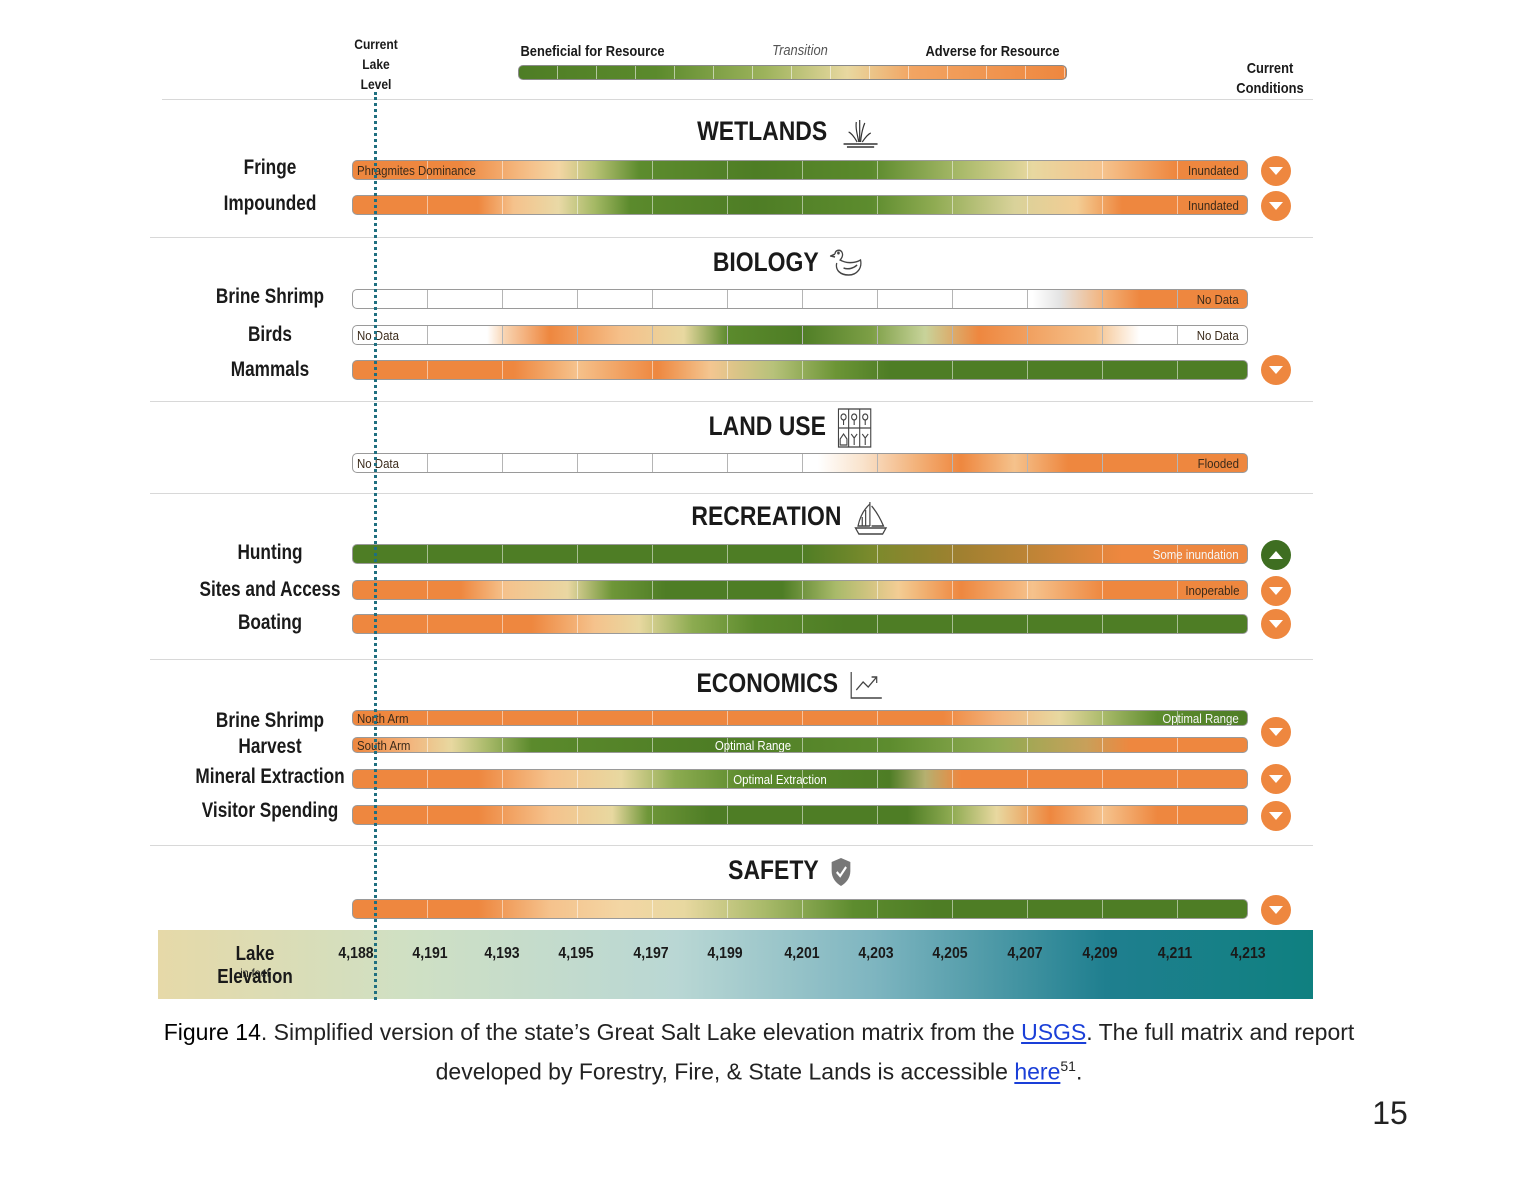 The image size is (1518, 1188). What do you see at coordinates (1248, 953) in the screenshot?
I see `elevation-tick: 4,213` at bounding box center [1248, 953].